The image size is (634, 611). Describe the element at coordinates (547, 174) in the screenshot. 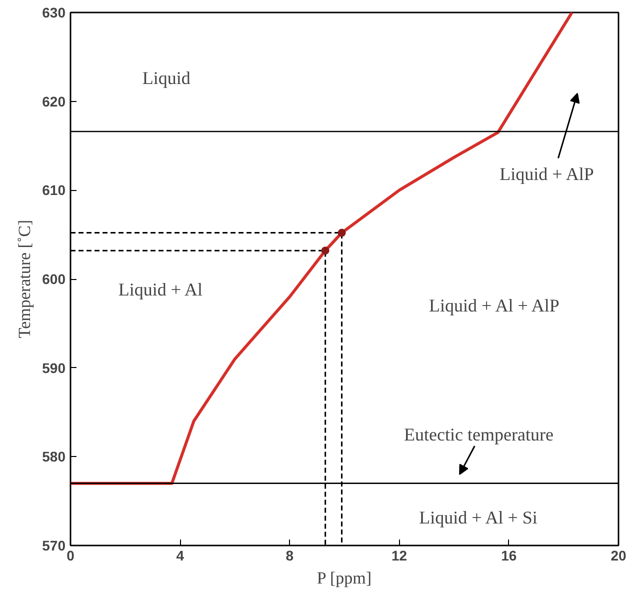

I see `annotation: Liquid + AlP` at that location.